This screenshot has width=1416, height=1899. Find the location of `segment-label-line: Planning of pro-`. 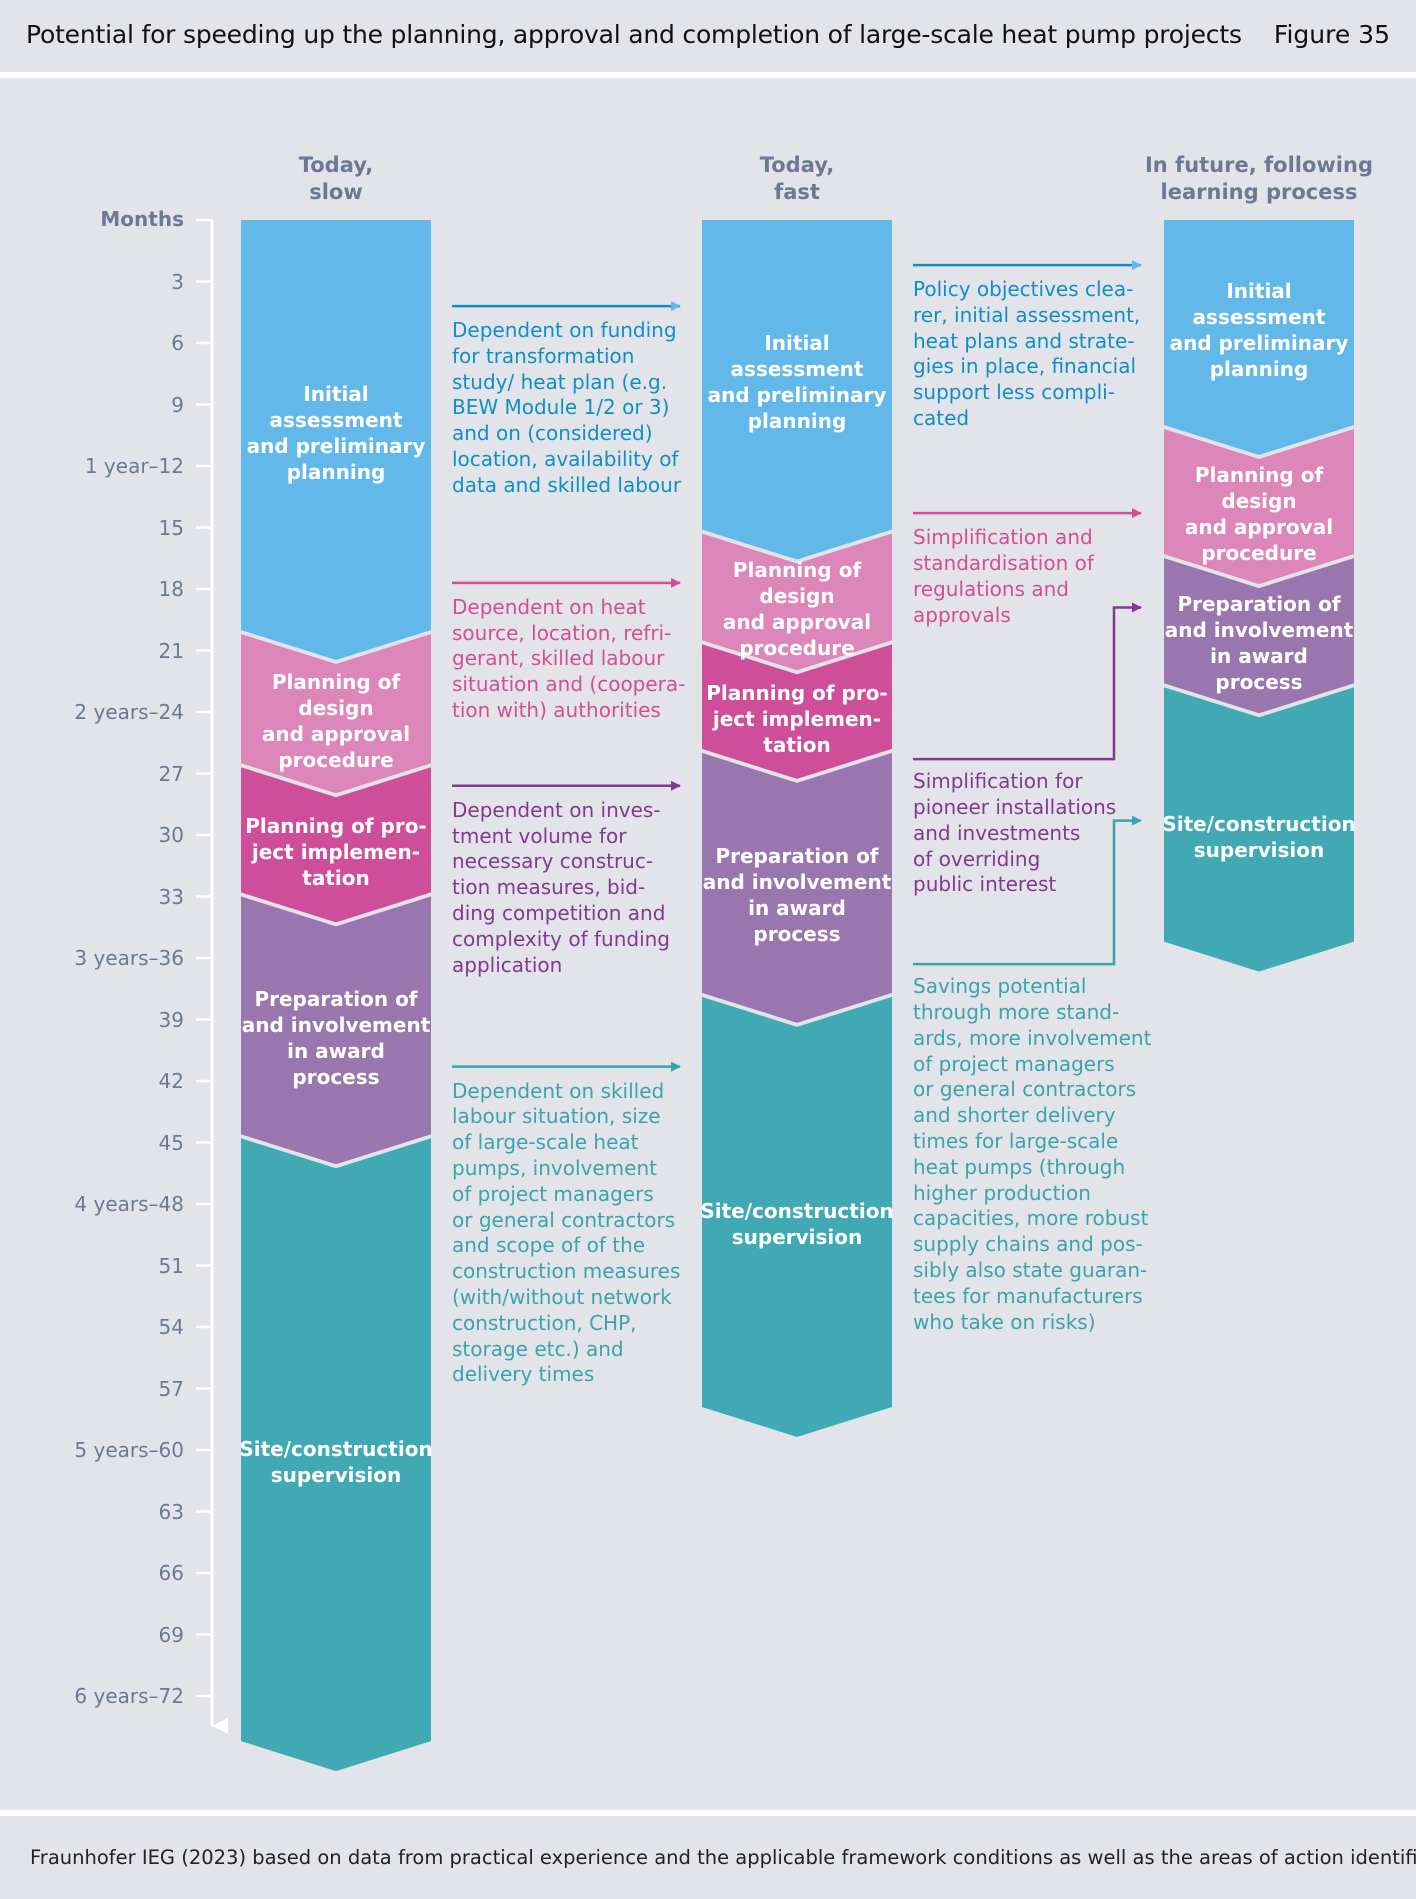

segment-label-line: Planning of pro- is located at coordinates (797, 693).